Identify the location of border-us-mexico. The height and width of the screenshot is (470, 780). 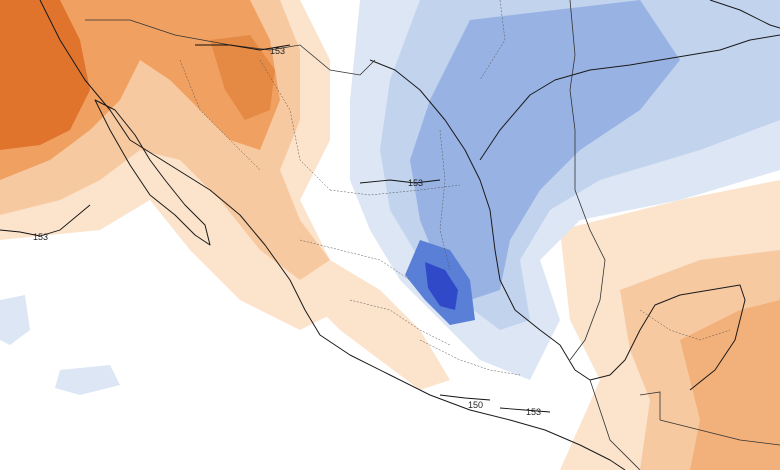
(230, 47).